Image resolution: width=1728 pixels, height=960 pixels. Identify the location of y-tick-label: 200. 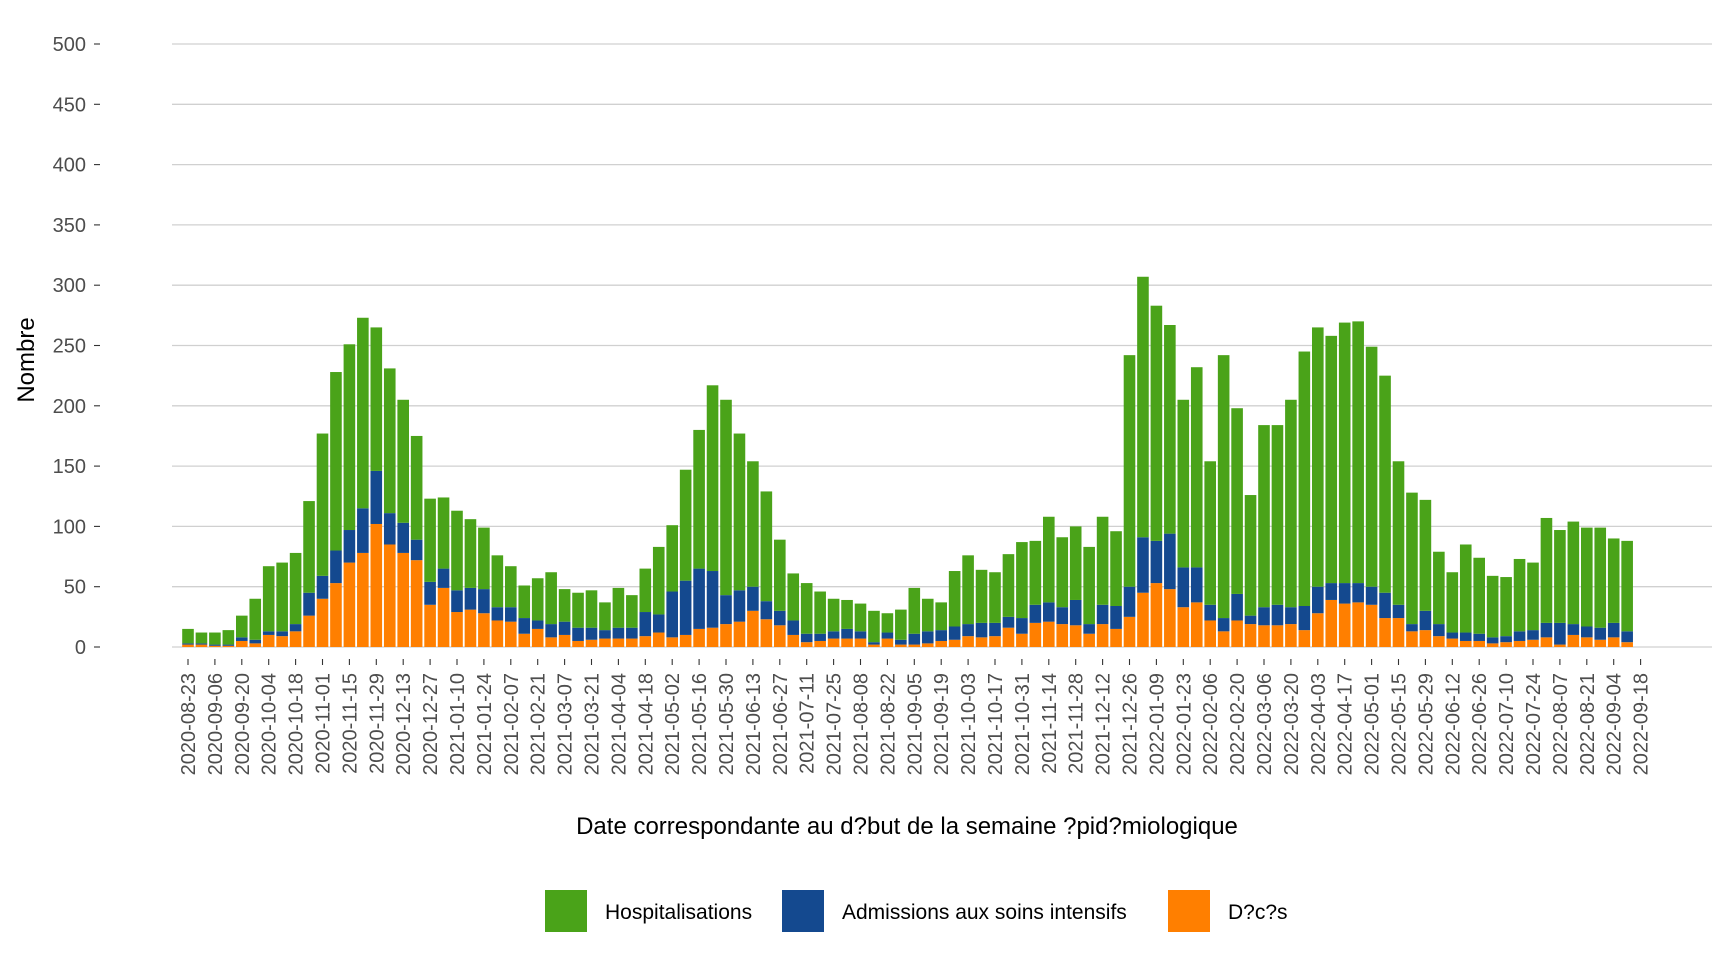
(69, 407).